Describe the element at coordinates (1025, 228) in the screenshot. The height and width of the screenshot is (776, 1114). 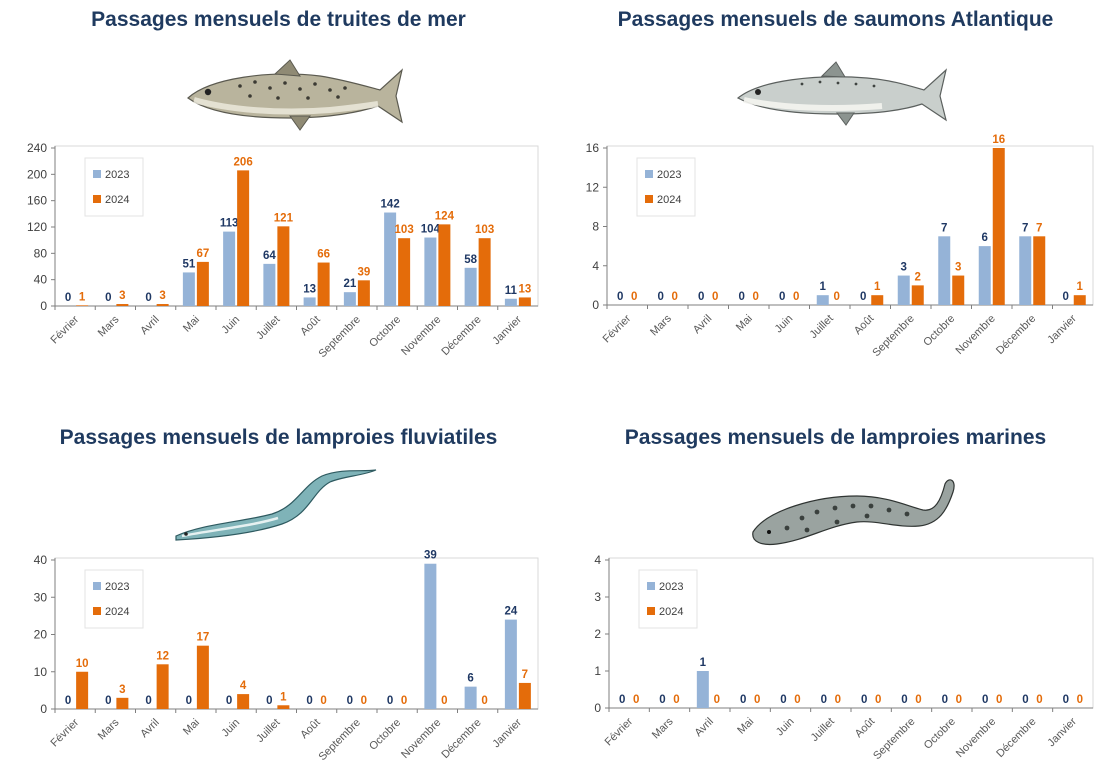
I see `data-label-2023: 7` at that location.